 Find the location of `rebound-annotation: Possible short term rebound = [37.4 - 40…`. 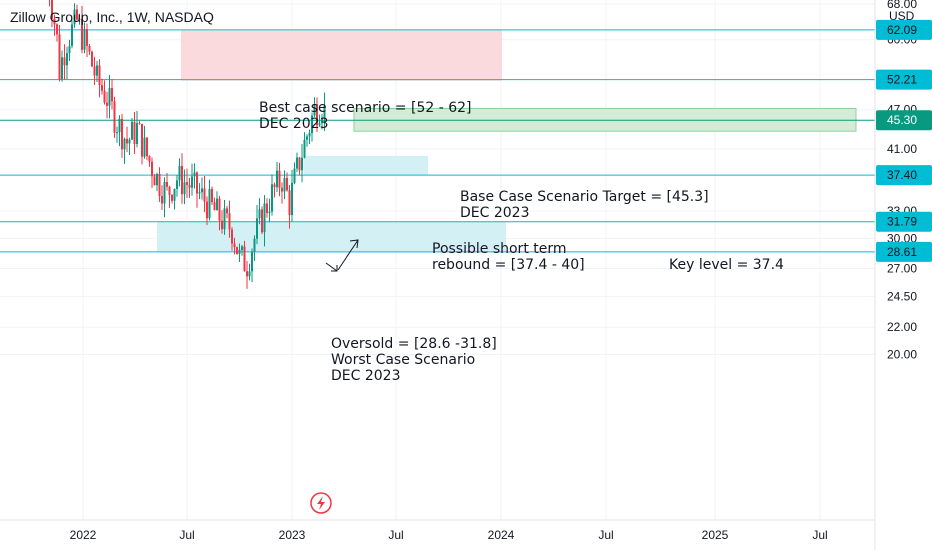

rebound-annotation: Possible short term rebound = [37.4 - 40… is located at coordinates (508, 257).